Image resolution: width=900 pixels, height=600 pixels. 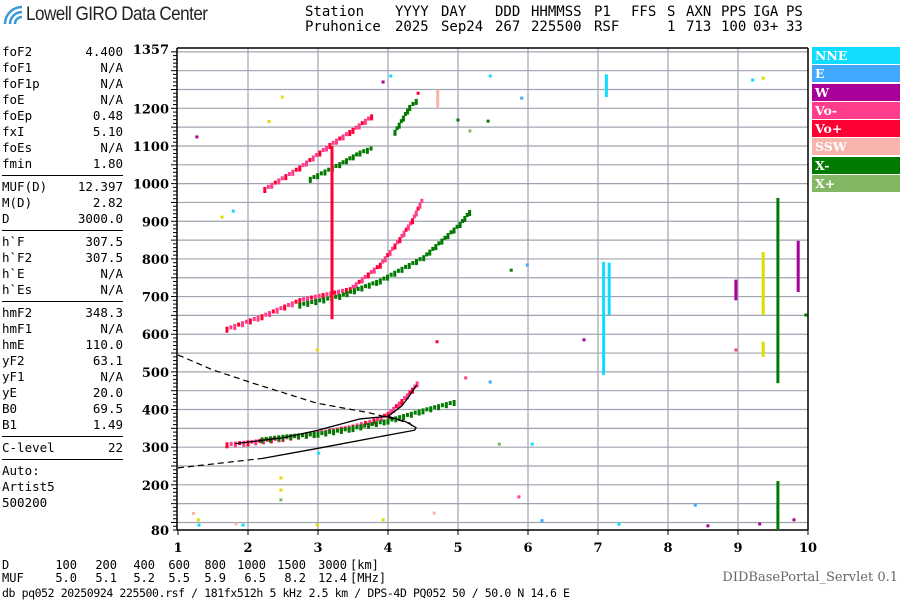 What do you see at coordinates (28, 486) in the screenshot?
I see `autoscaling-line: Artist5` at bounding box center [28, 486].